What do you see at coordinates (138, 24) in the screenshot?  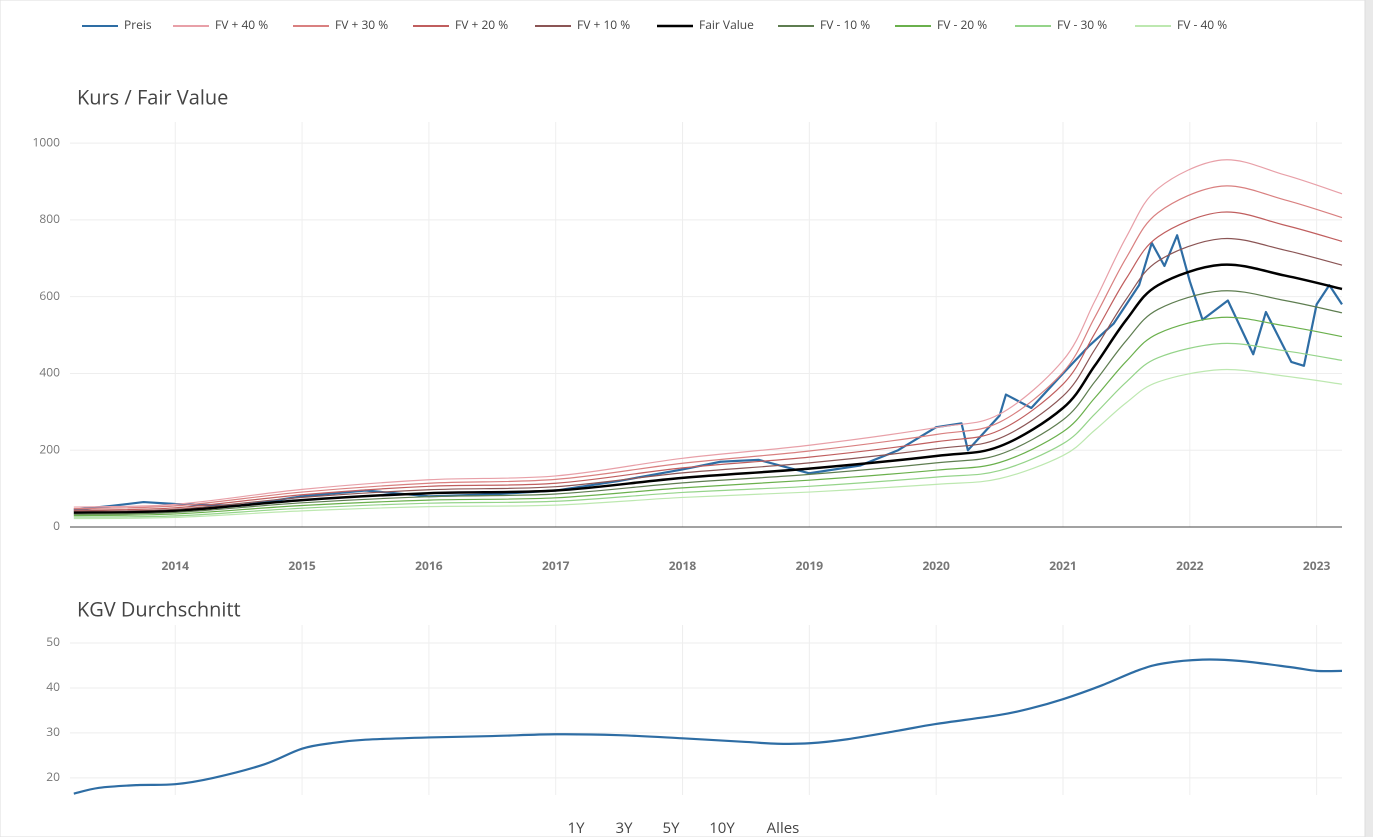 I see `legend-label: Preis` at bounding box center [138, 24].